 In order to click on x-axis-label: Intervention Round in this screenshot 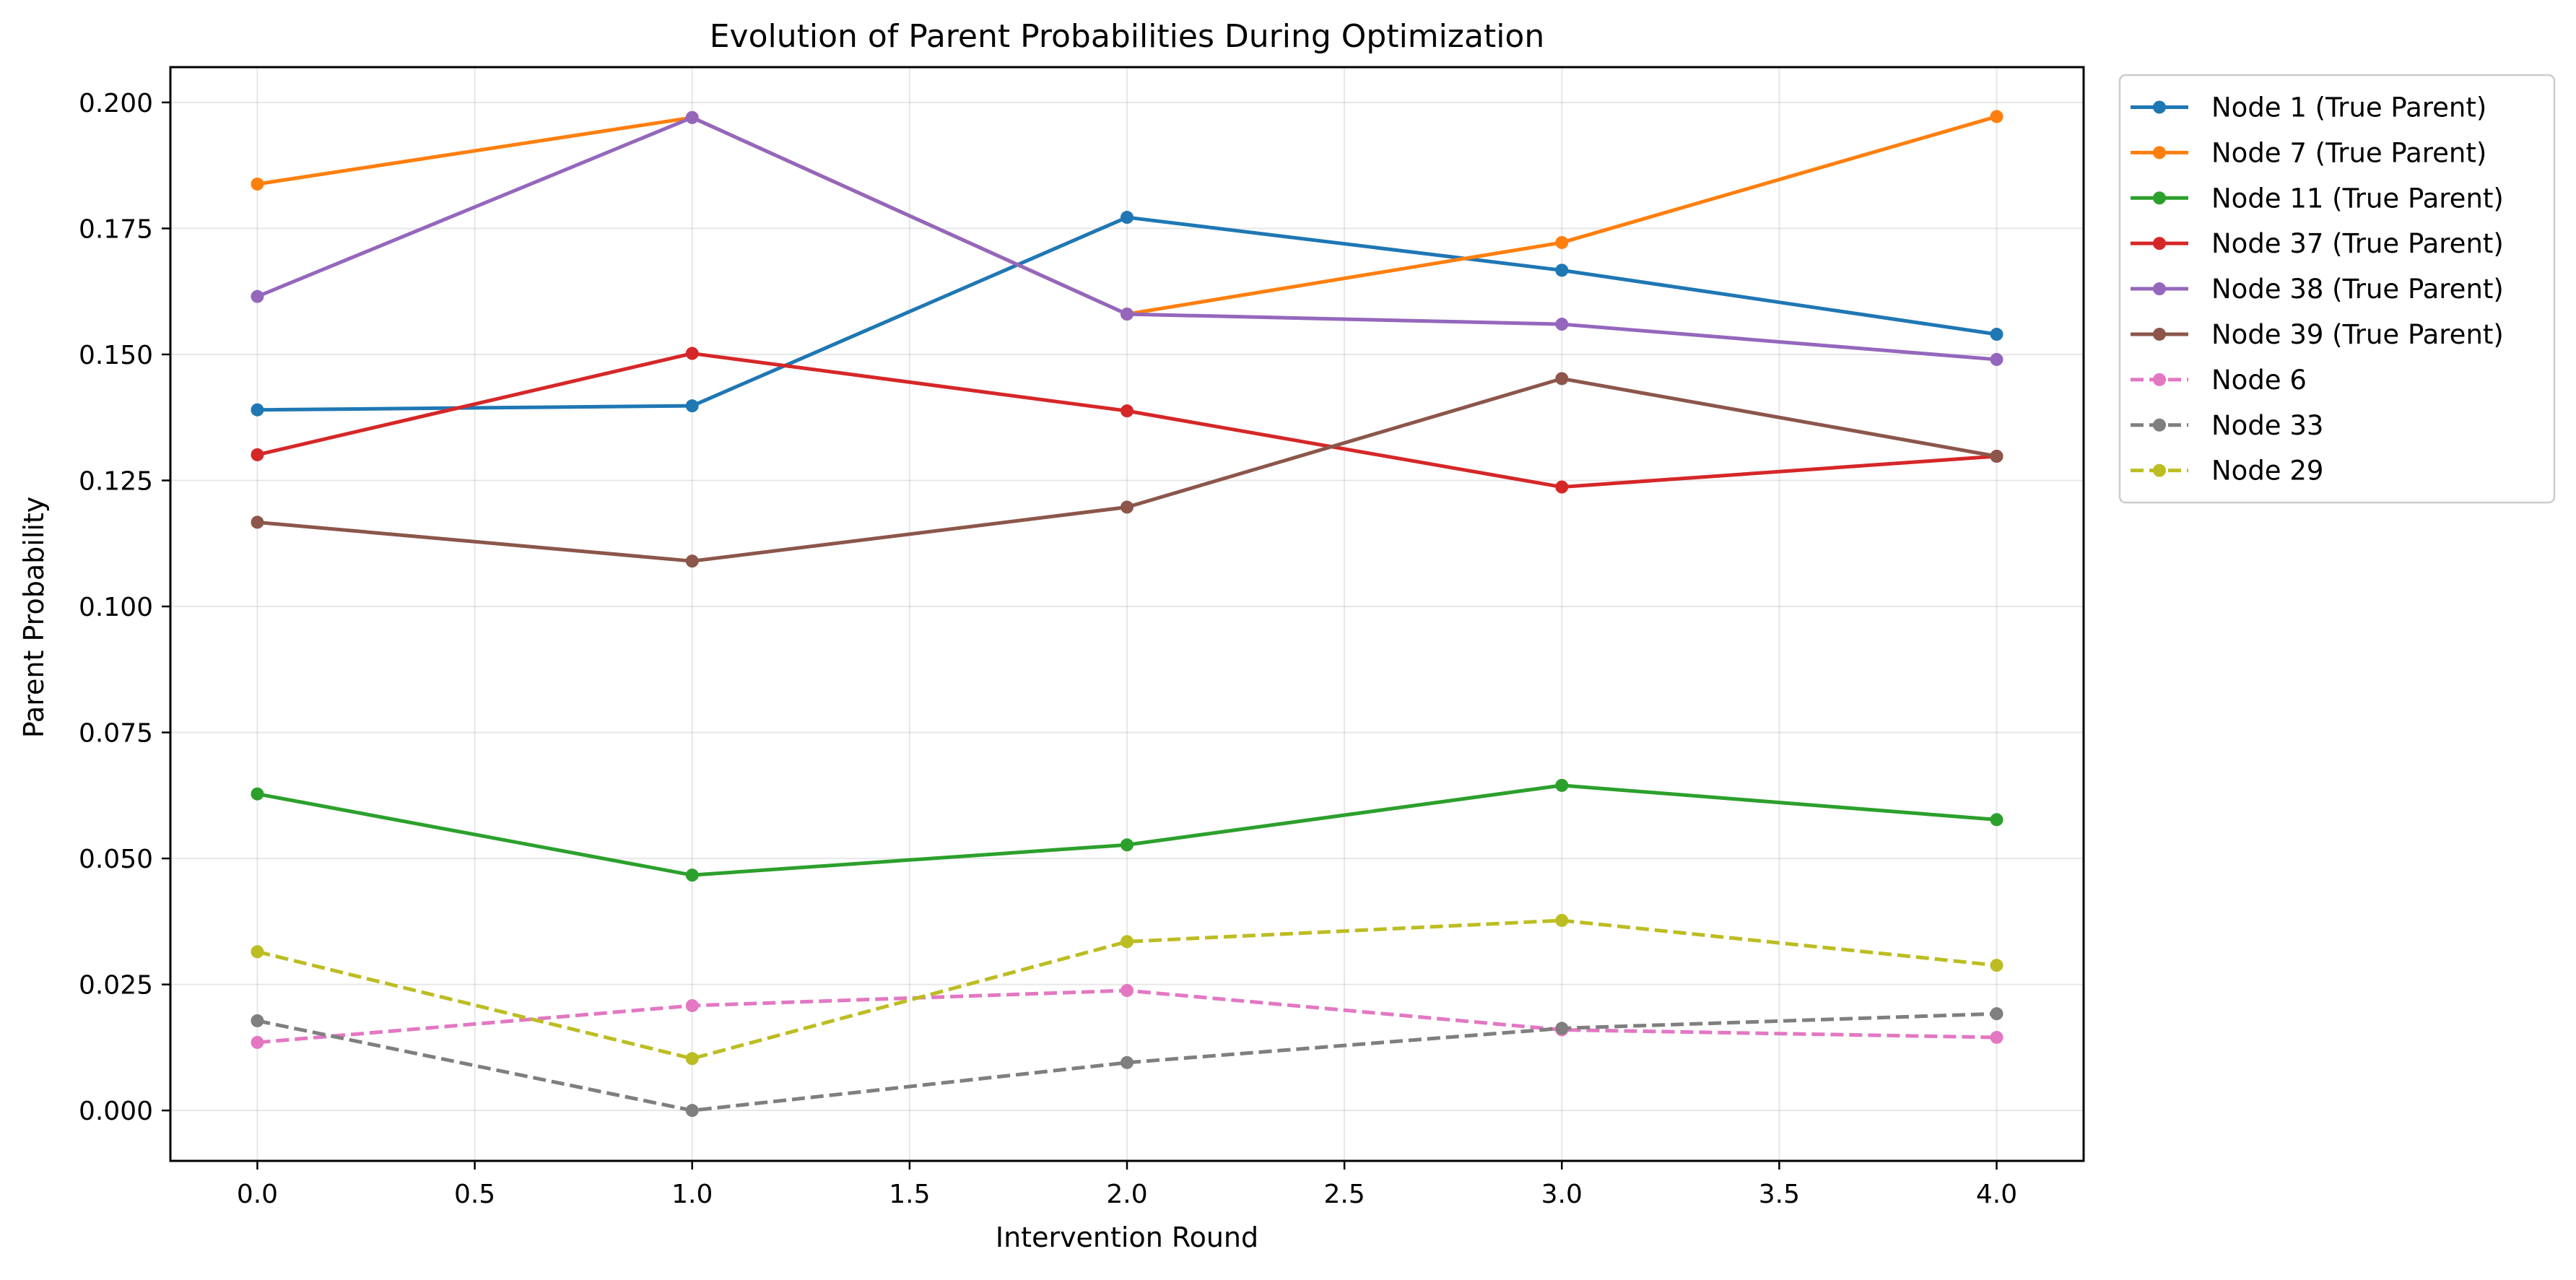, I will do `click(1127, 1237)`.